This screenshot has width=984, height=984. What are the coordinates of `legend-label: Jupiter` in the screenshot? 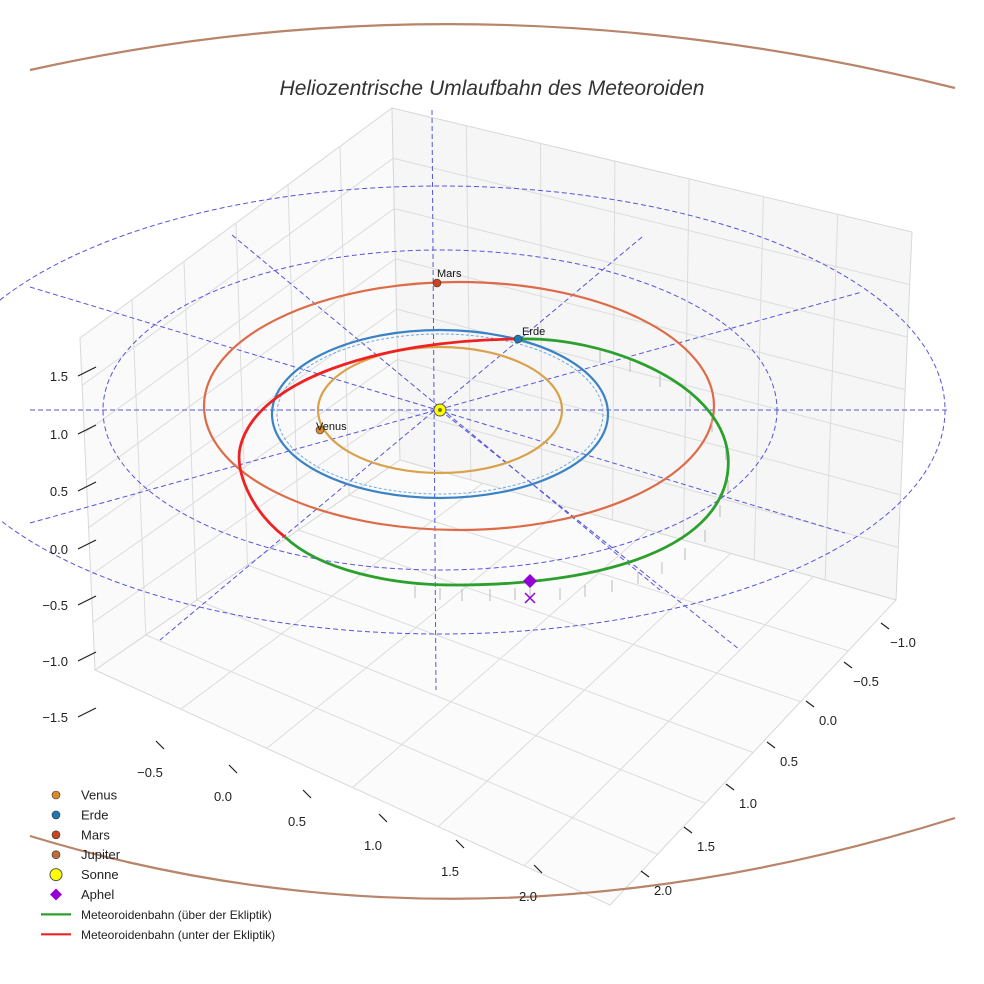 It's located at (101, 854).